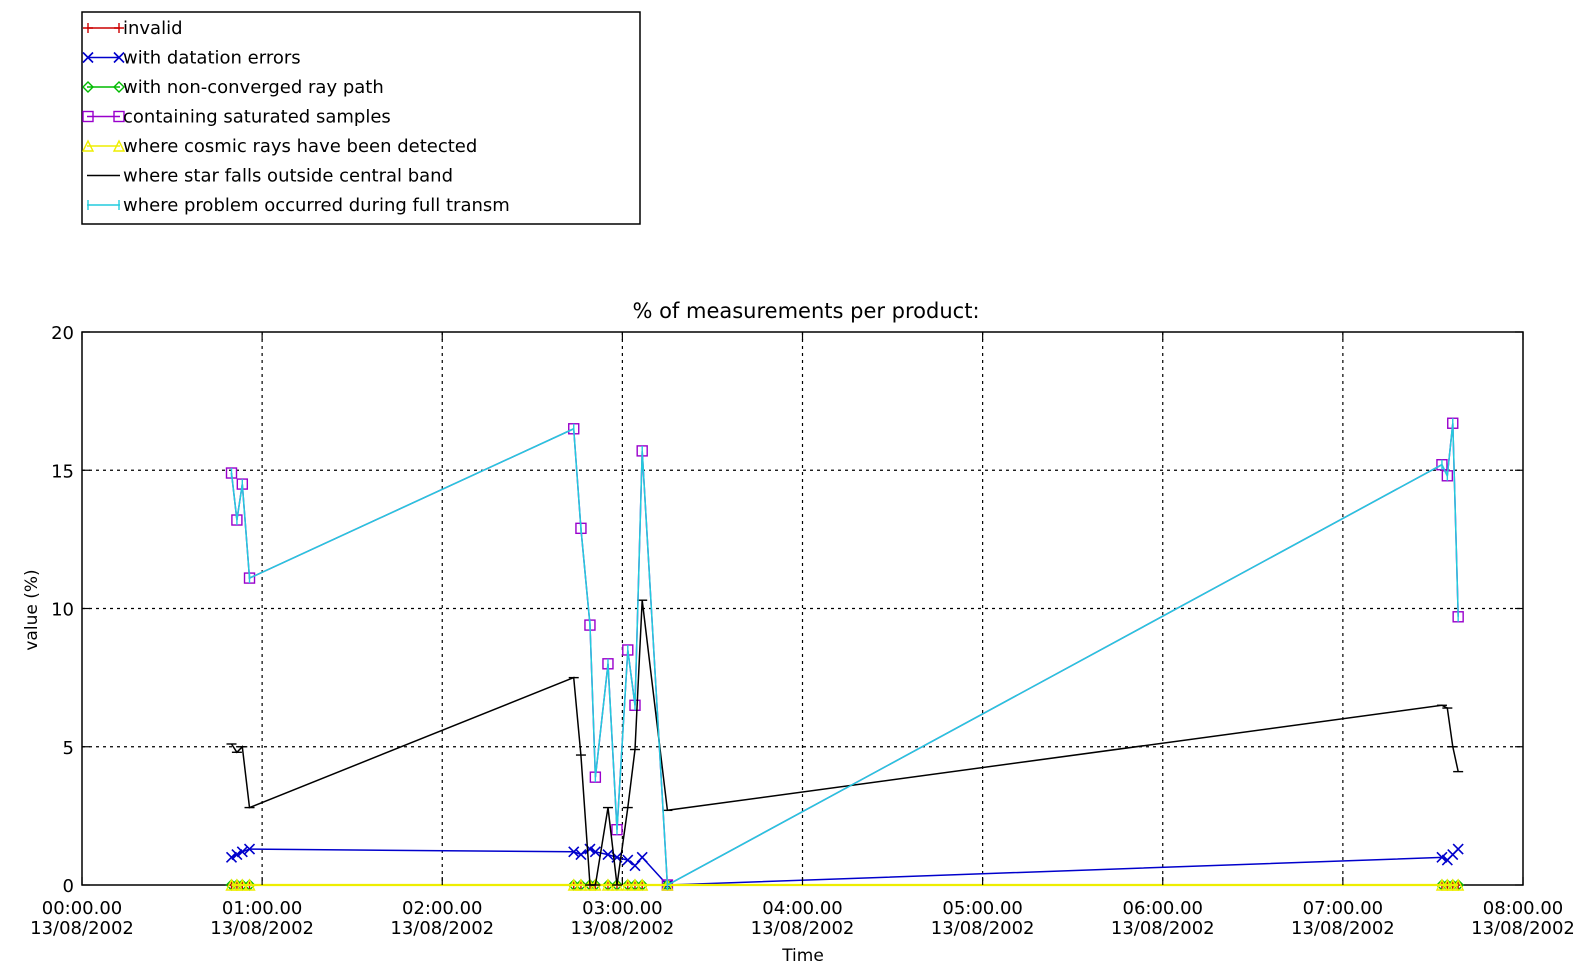 Image resolution: width=1594 pixels, height=967 pixels. I want to click on legend-label: containing saturated samples, so click(257, 117).